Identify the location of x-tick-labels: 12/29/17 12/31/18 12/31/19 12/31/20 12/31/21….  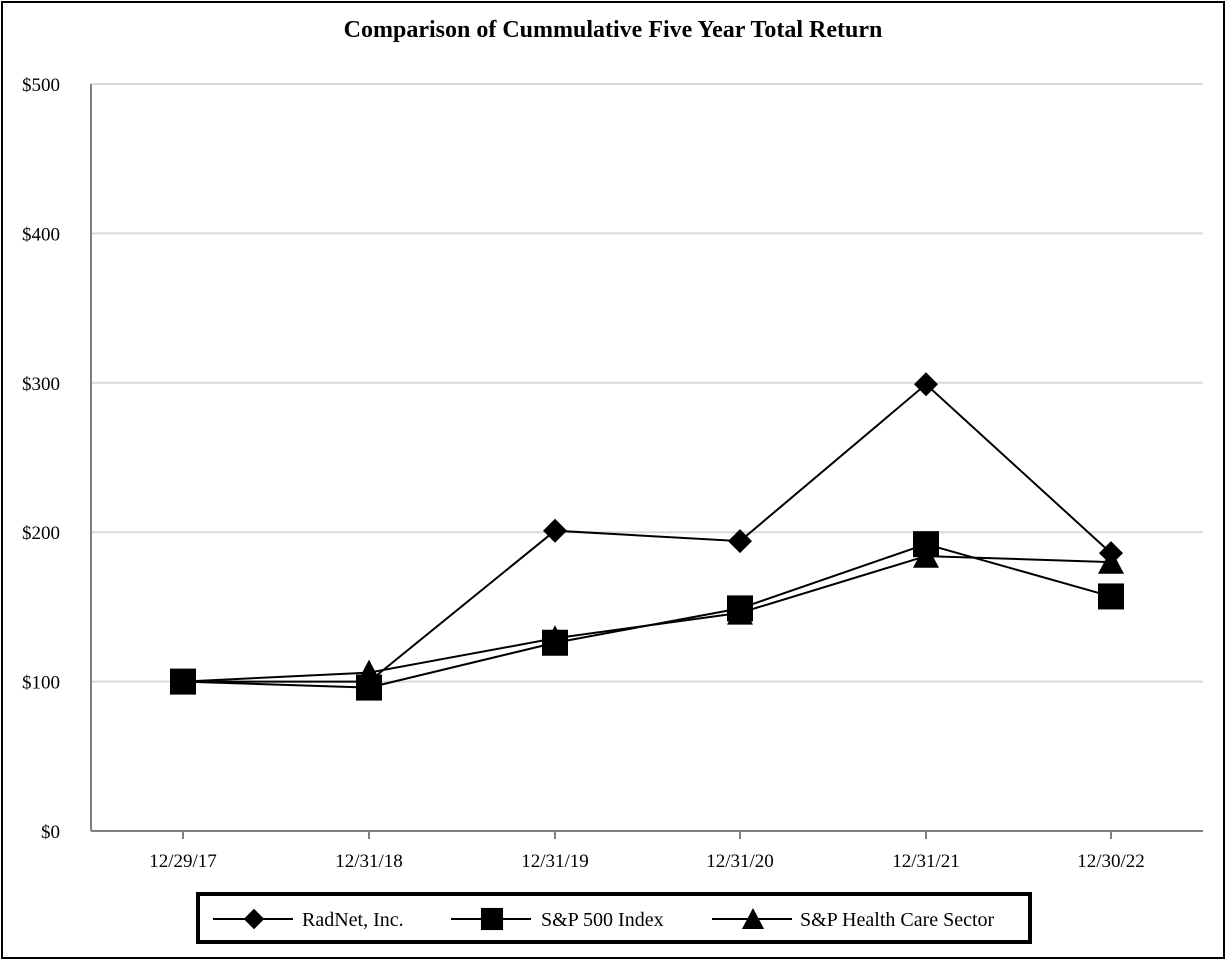
(647, 861).